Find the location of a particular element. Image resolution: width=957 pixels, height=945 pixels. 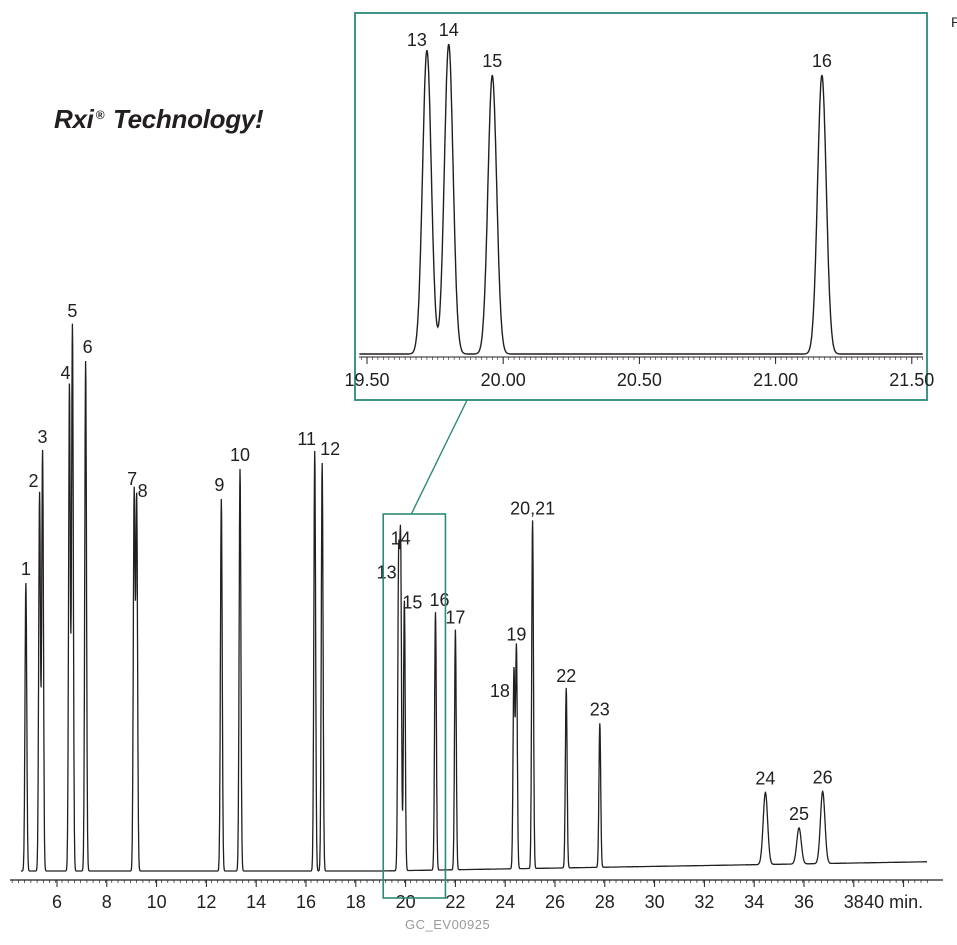

peak-label-15: 15 is located at coordinates (412, 603).